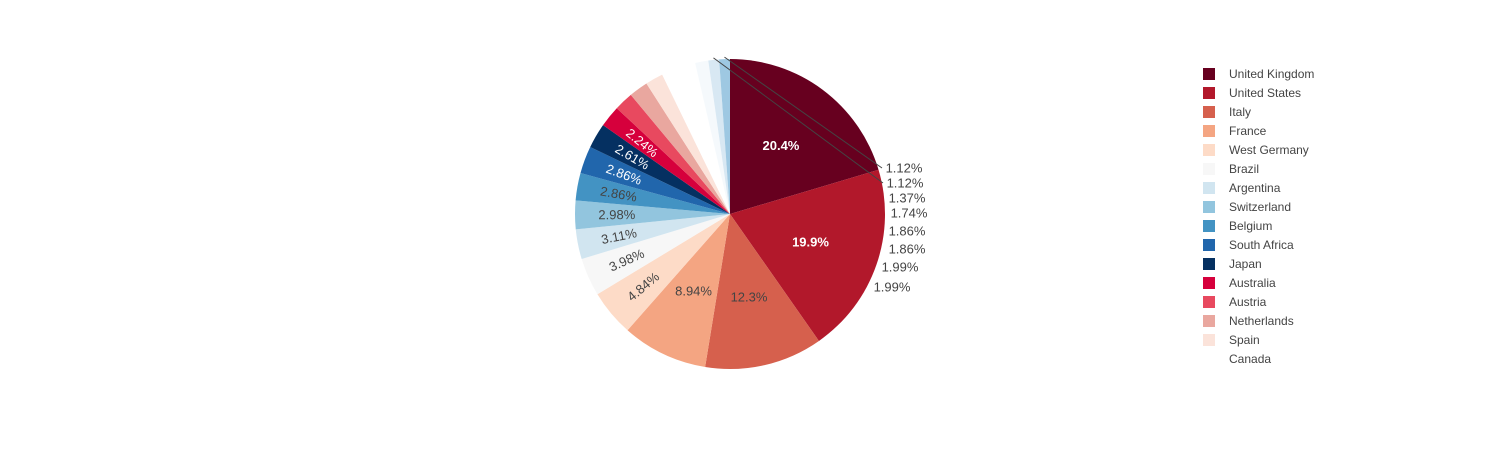 Image resolution: width=1505 pixels, height=450 pixels. I want to click on label-leader-lines, so click(798, 120).